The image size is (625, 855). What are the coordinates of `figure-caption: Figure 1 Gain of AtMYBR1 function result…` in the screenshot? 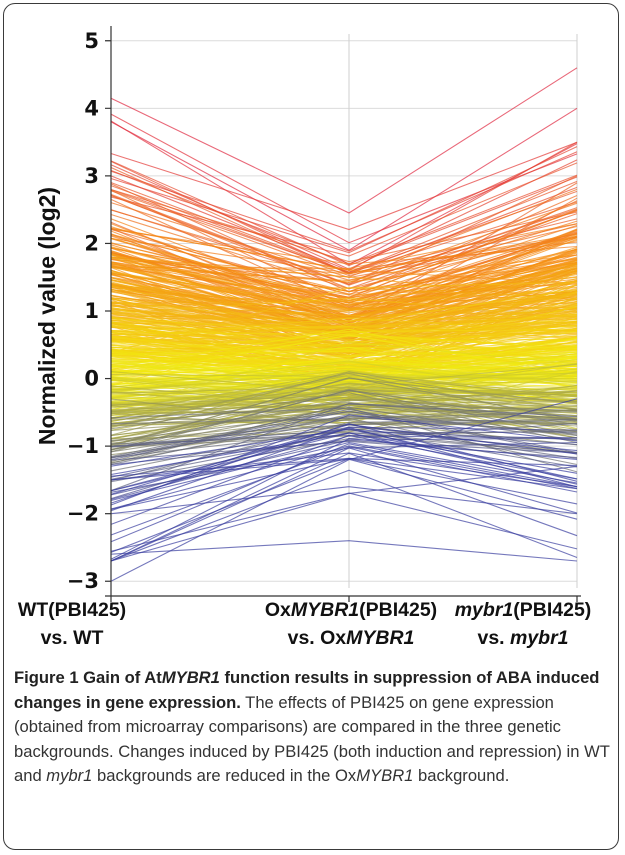 It's located at (313, 727).